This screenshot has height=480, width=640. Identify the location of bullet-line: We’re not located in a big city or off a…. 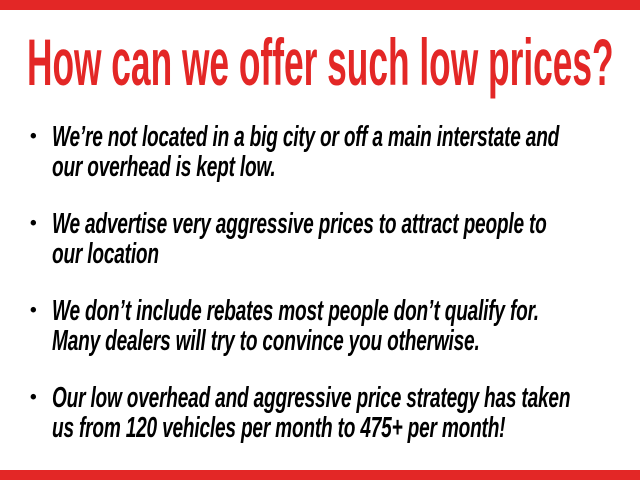
(306, 137).